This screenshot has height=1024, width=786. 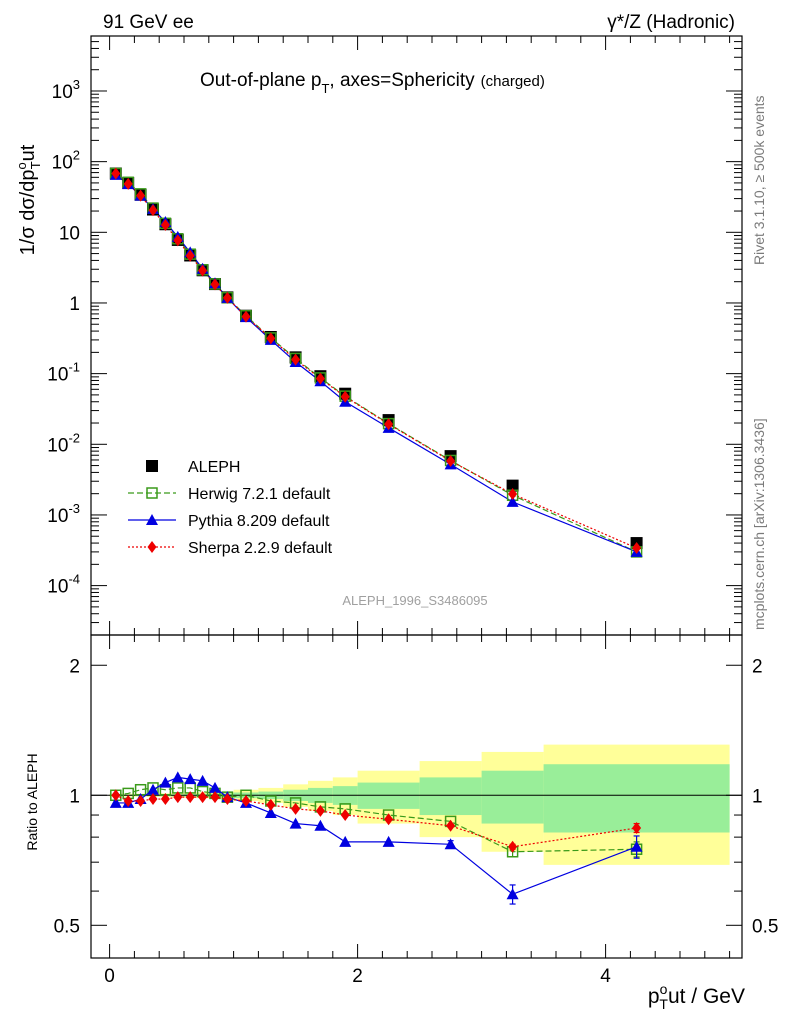 What do you see at coordinates (512, 501) in the screenshot?
I see `pythia-point` at bounding box center [512, 501].